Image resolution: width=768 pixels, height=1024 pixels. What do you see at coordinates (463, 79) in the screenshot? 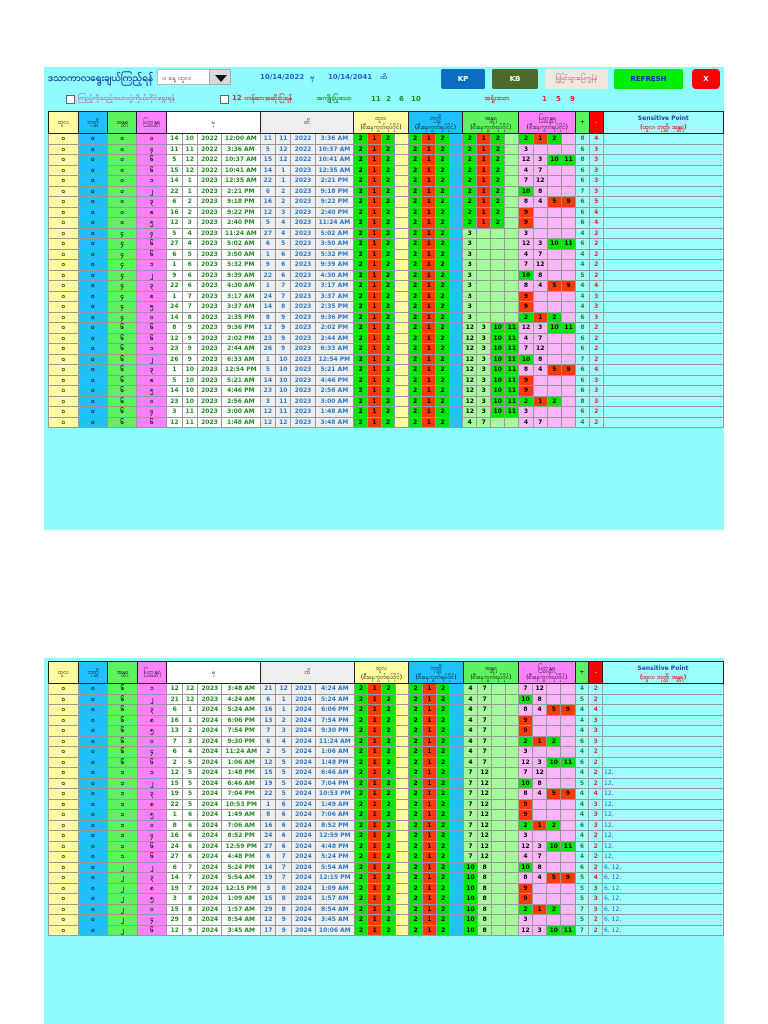
I see `kp-button: KP` at bounding box center [463, 79].